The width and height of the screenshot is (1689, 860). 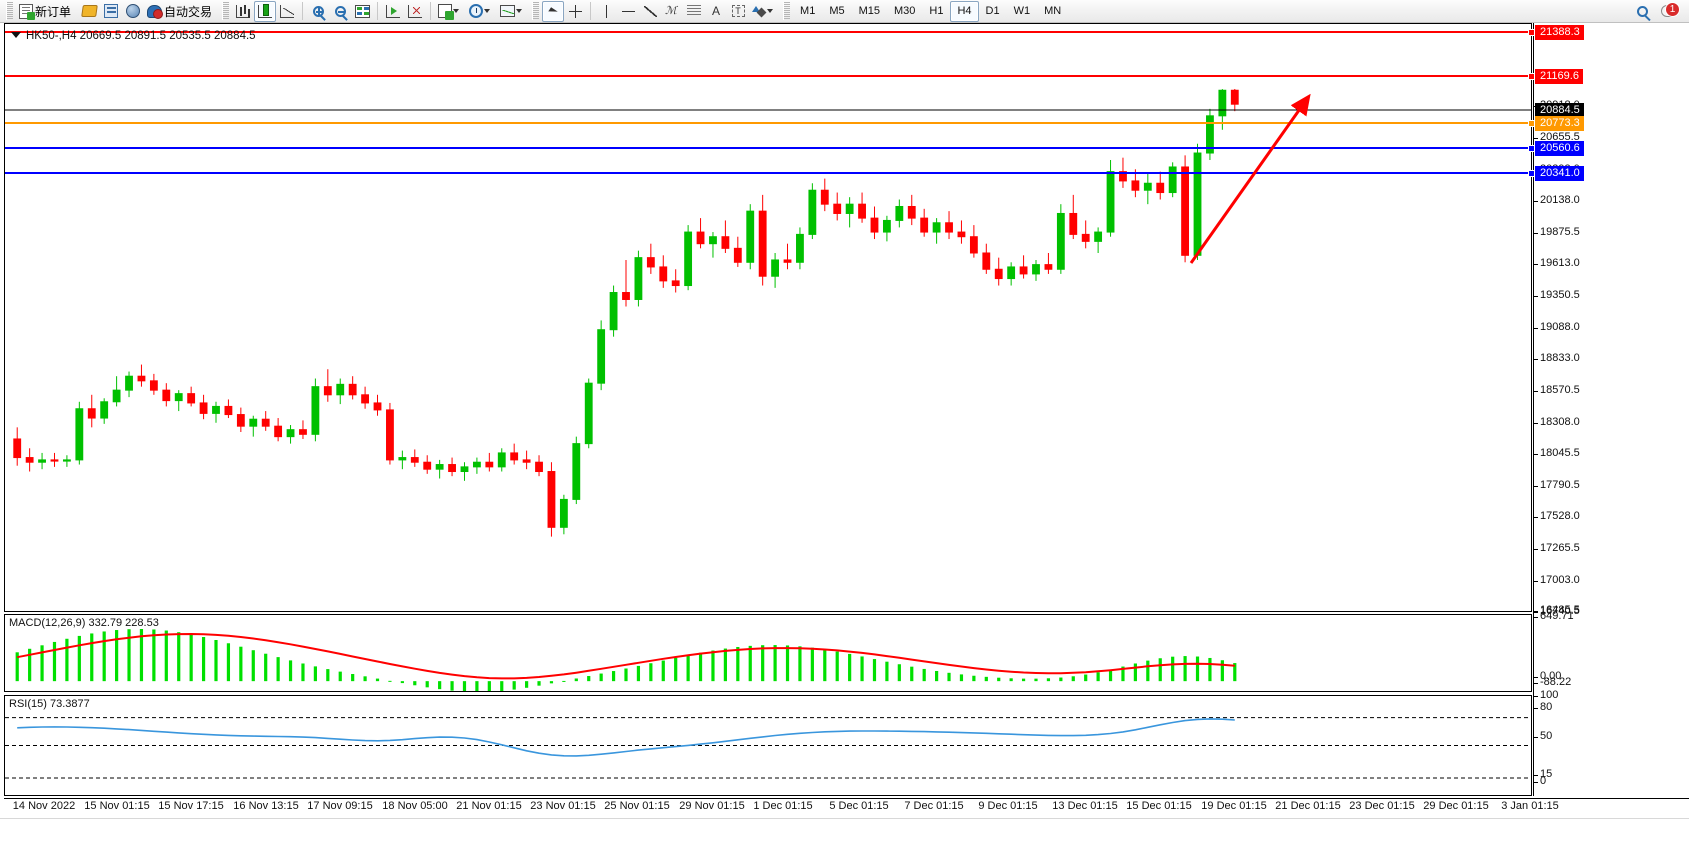 I want to click on macd-tick: 0.00, so click(x=1547, y=676).